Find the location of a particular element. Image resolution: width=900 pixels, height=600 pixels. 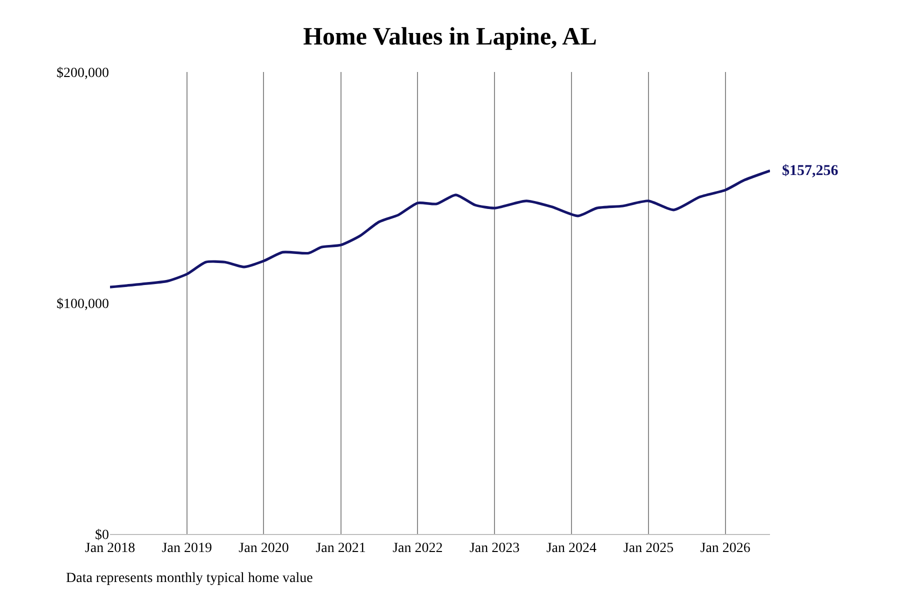

x-tick-label: Jan 2019 is located at coordinates (187, 548).